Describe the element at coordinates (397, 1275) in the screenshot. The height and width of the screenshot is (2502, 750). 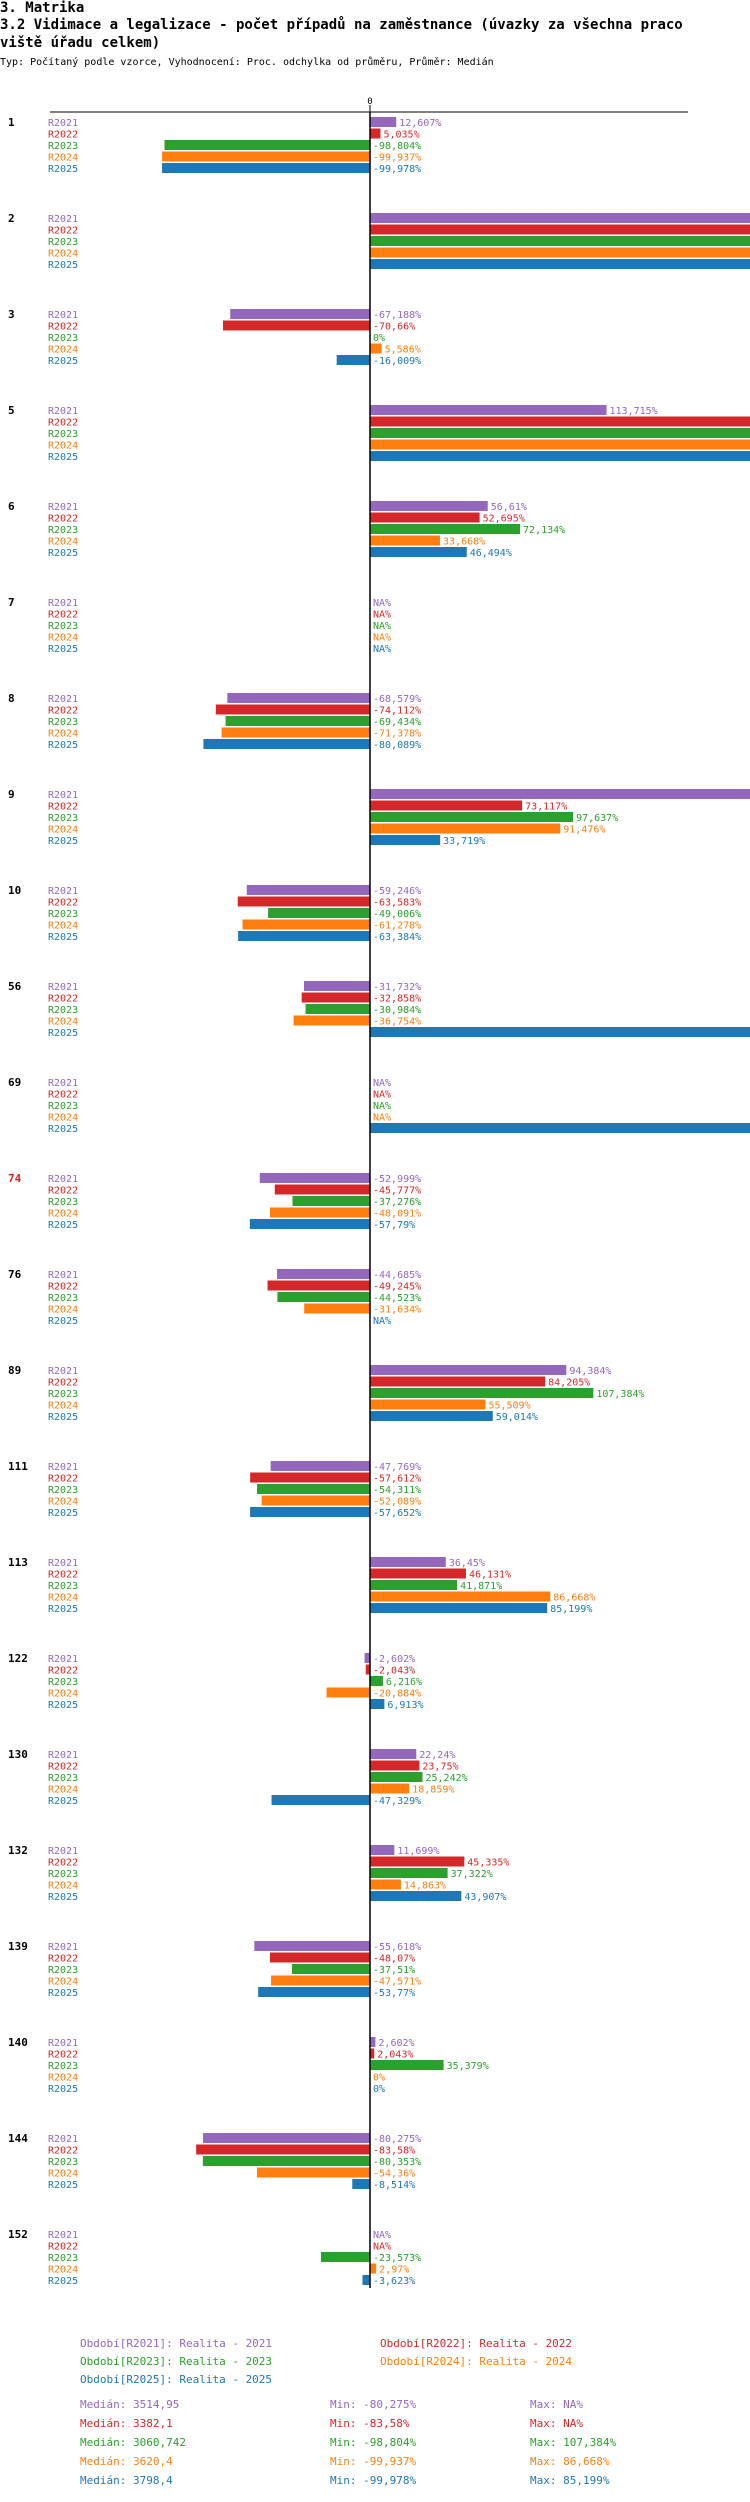
I see `data-label: -44,685%` at that location.